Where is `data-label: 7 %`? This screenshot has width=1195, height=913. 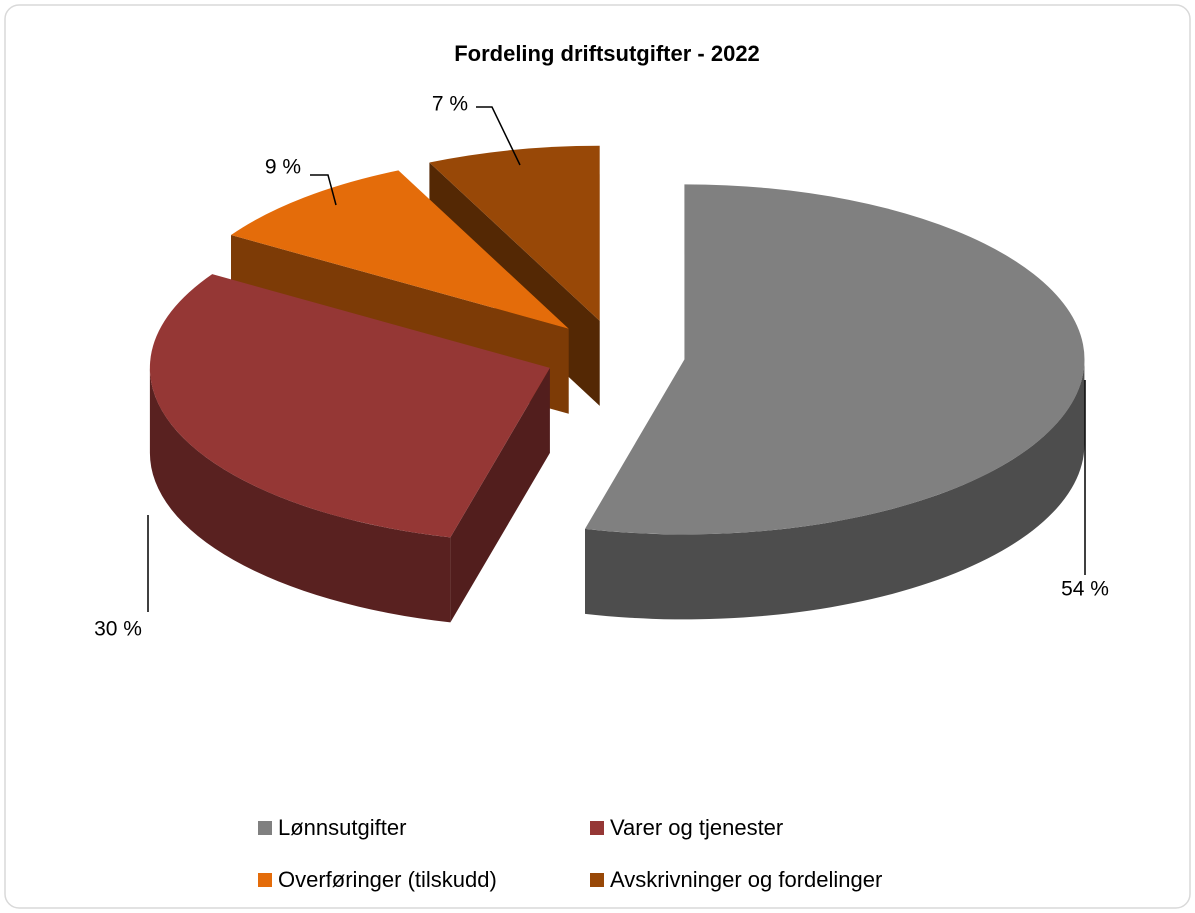 data-label: 7 % is located at coordinates (450, 104).